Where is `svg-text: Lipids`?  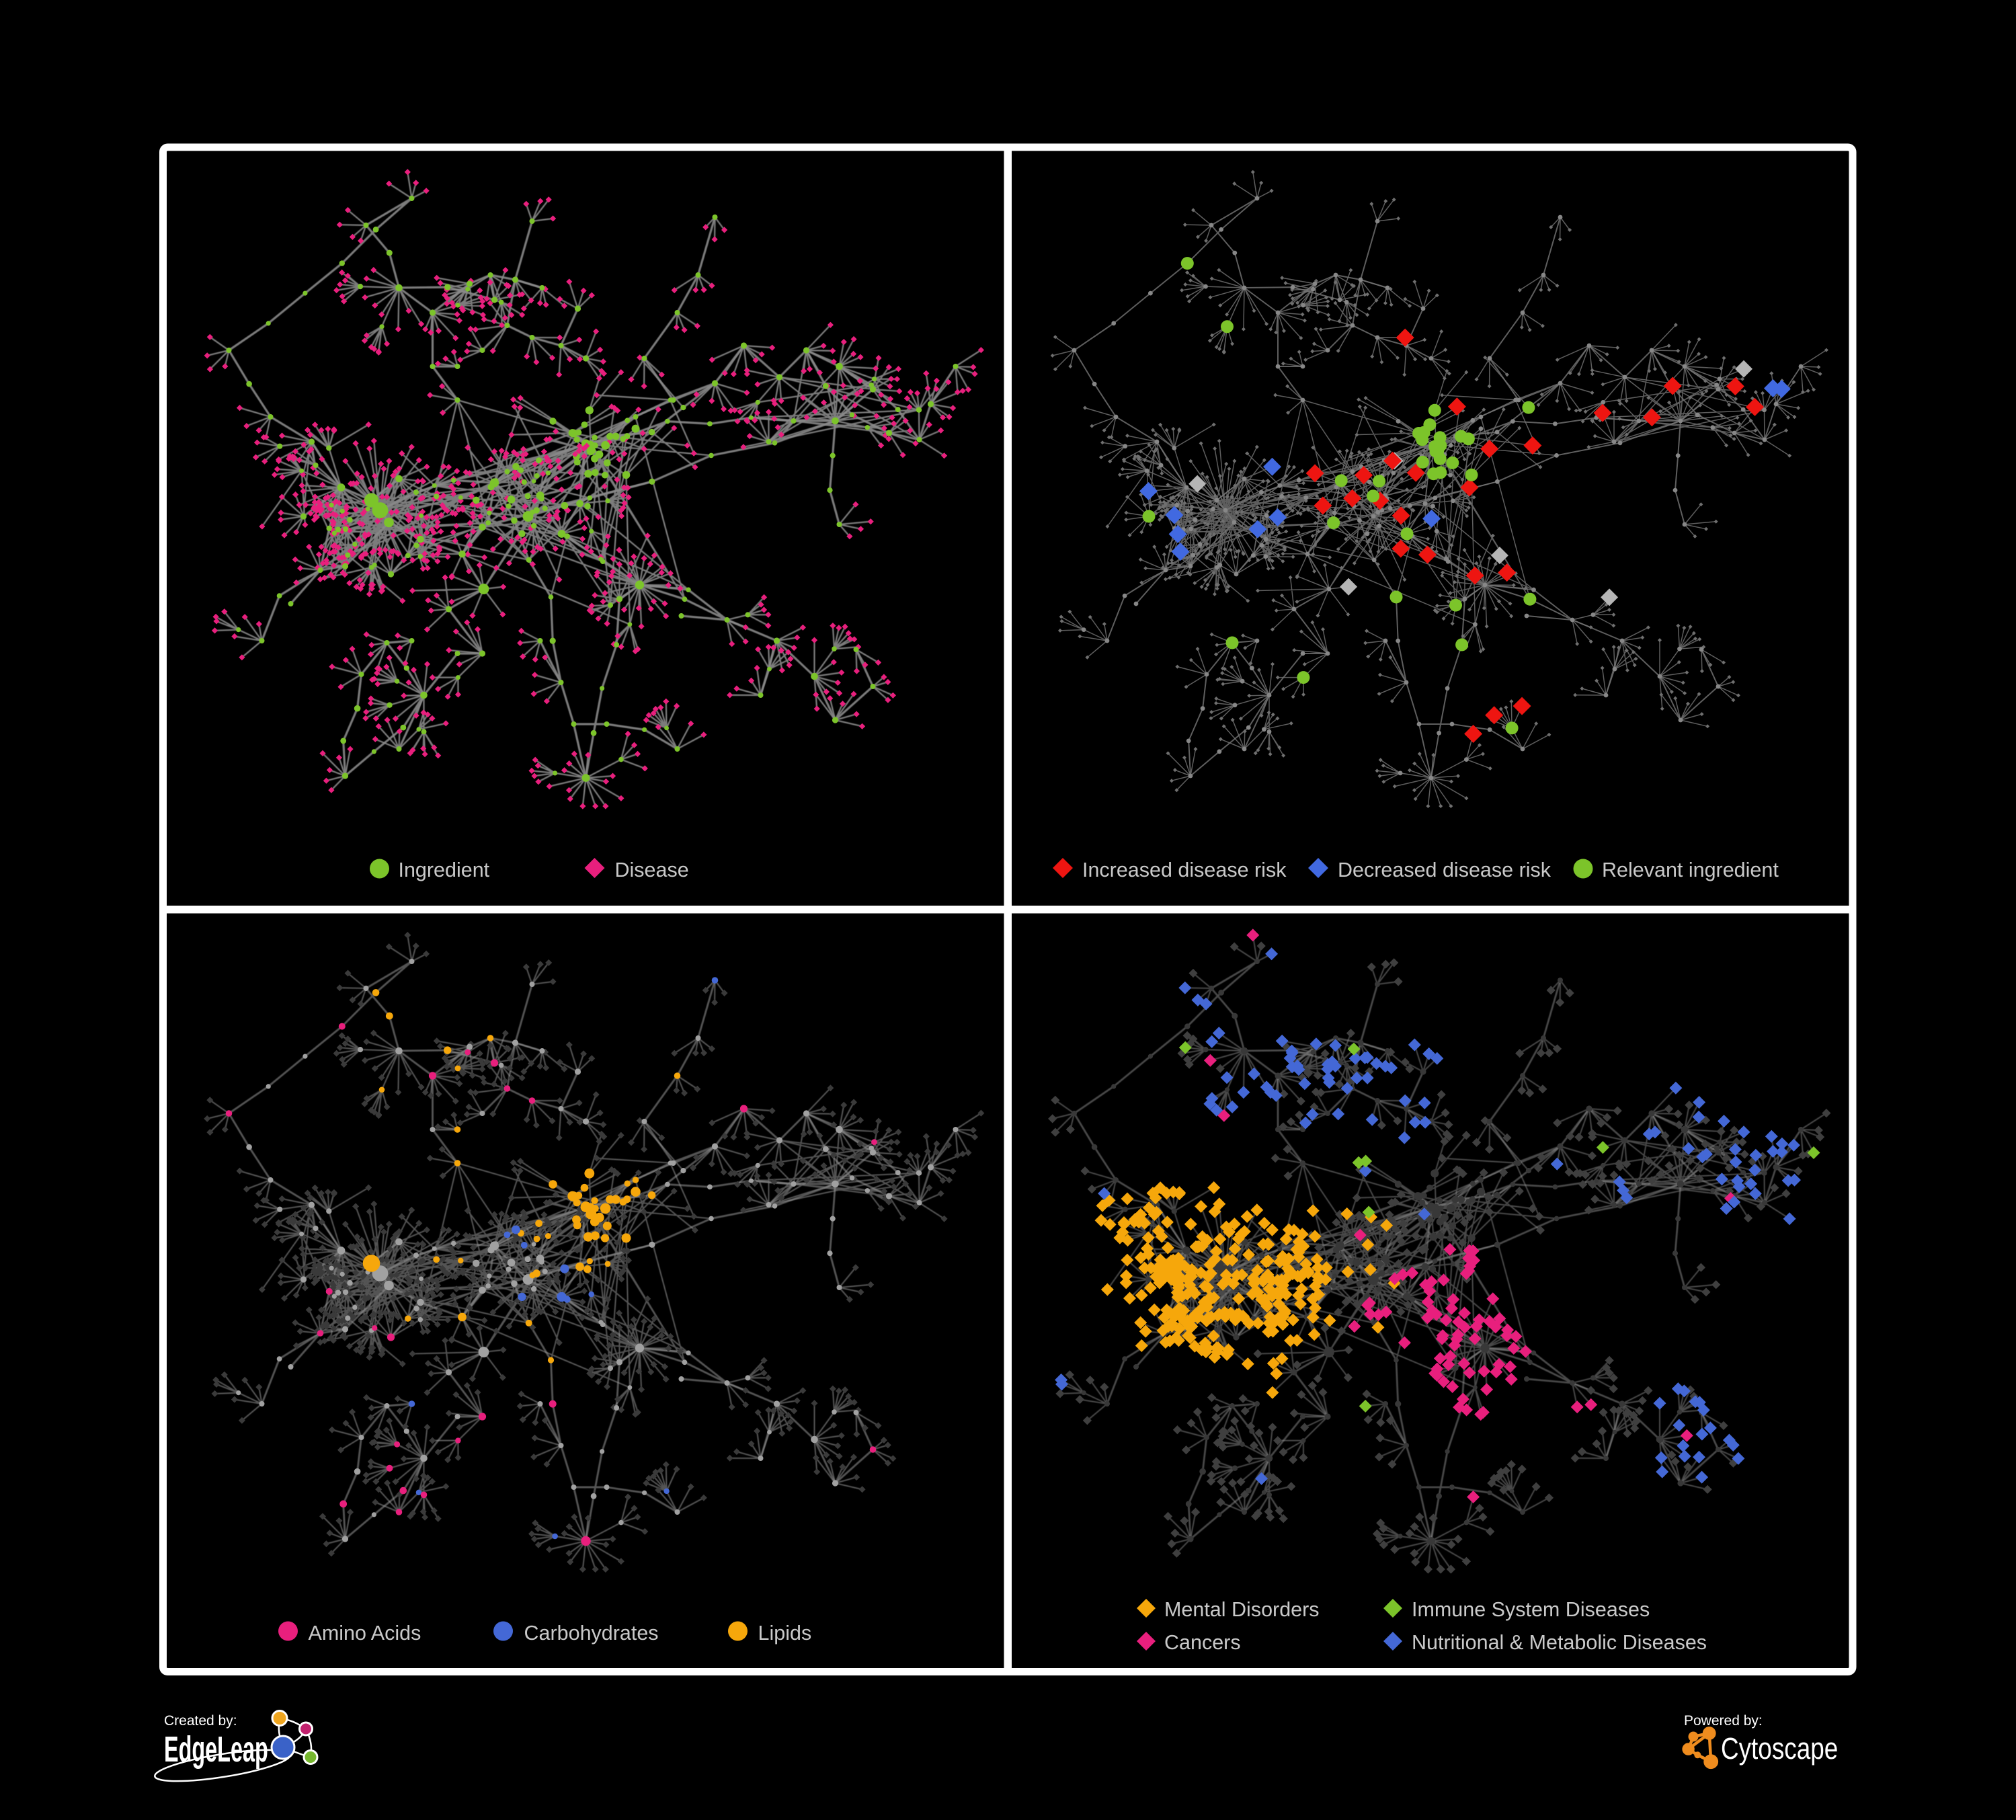 svg-text: Lipids is located at coordinates (785, 1633).